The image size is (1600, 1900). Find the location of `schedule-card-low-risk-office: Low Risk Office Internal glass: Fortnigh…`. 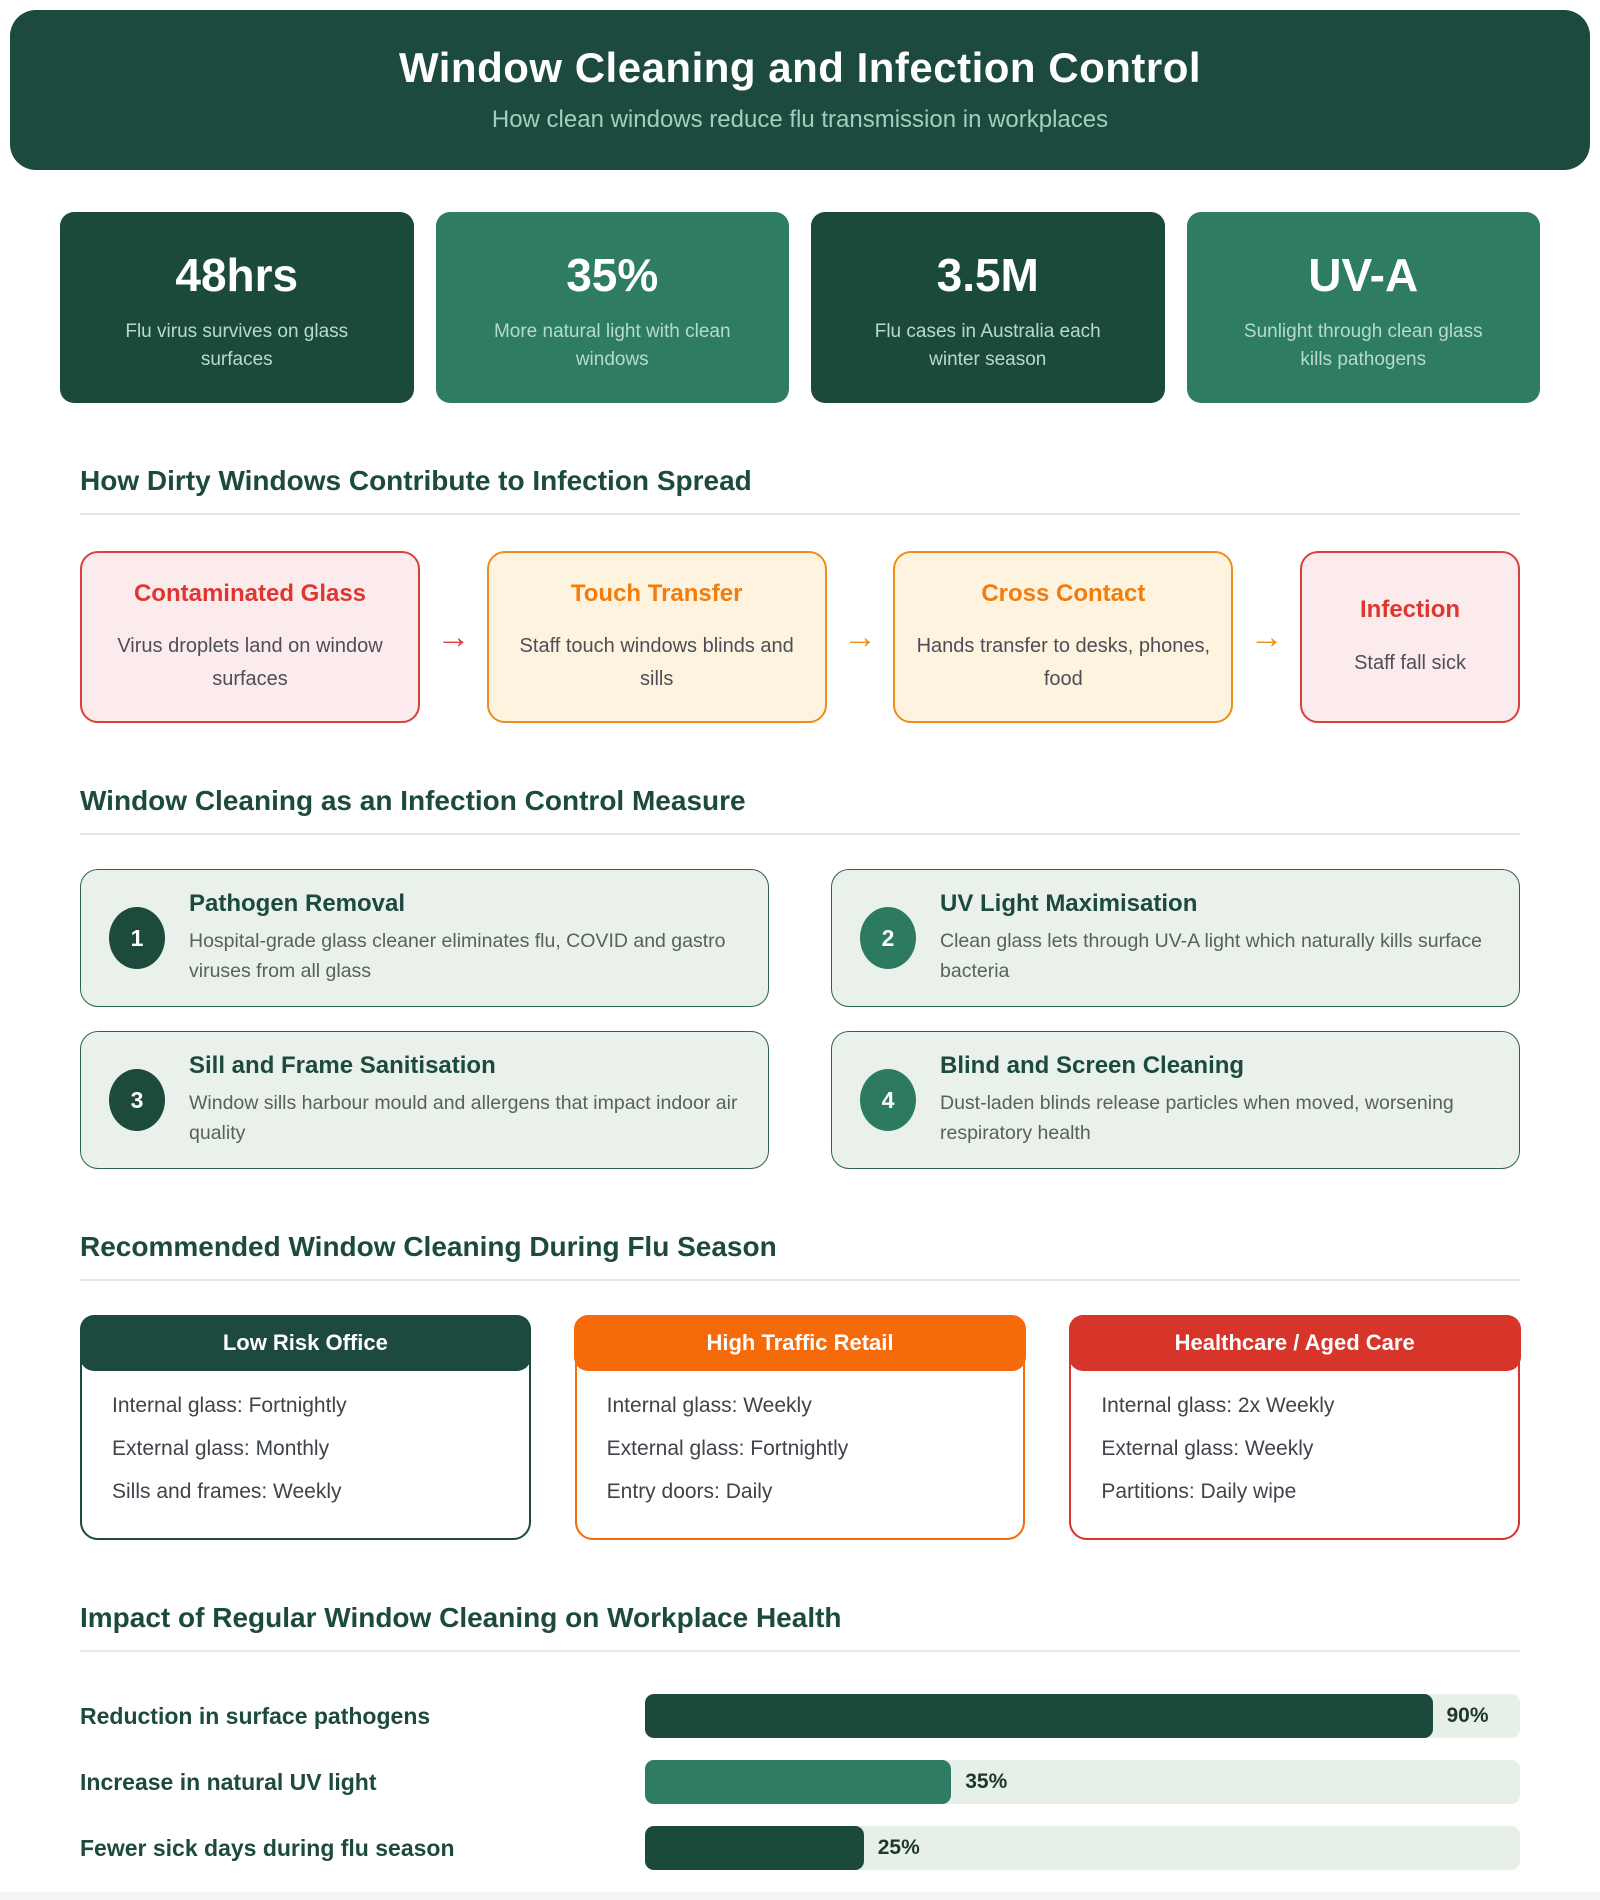

schedule-card-low-risk-office: Low Risk Office Internal glass: Fortnigh… is located at coordinates (305, 1427).